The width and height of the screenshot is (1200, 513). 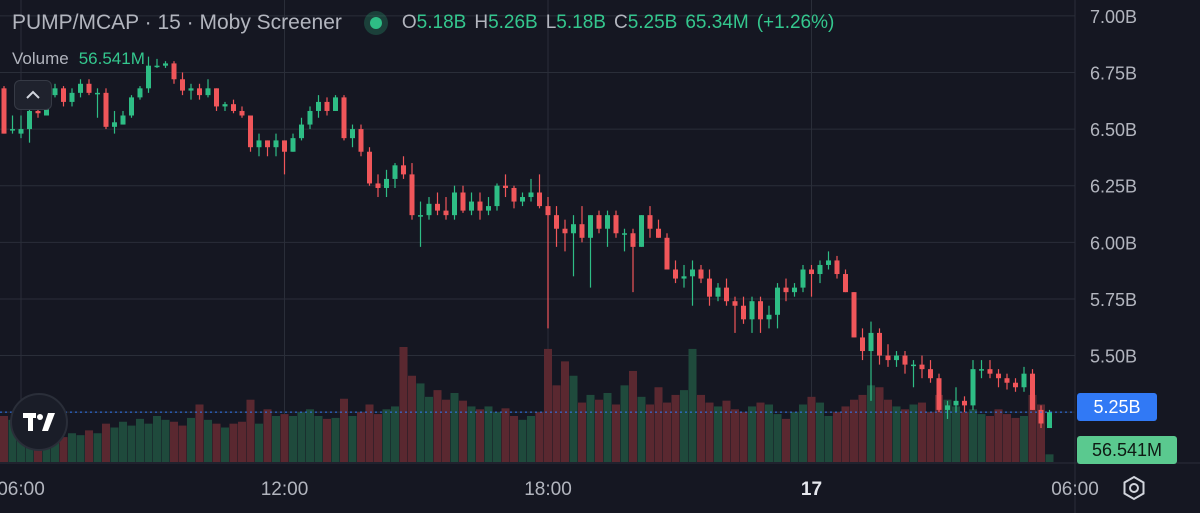 What do you see at coordinates (1113, 73) in the screenshot?
I see `price-tick-label: 6.75B` at bounding box center [1113, 73].